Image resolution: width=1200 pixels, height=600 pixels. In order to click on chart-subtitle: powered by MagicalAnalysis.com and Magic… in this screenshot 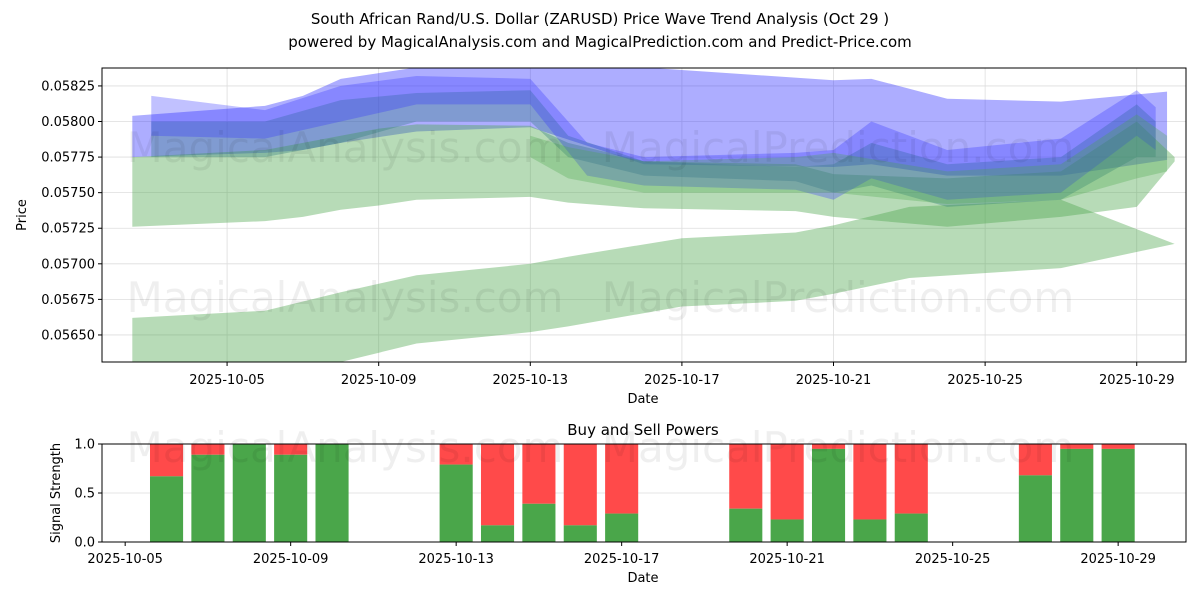, I will do `click(600, 42)`.